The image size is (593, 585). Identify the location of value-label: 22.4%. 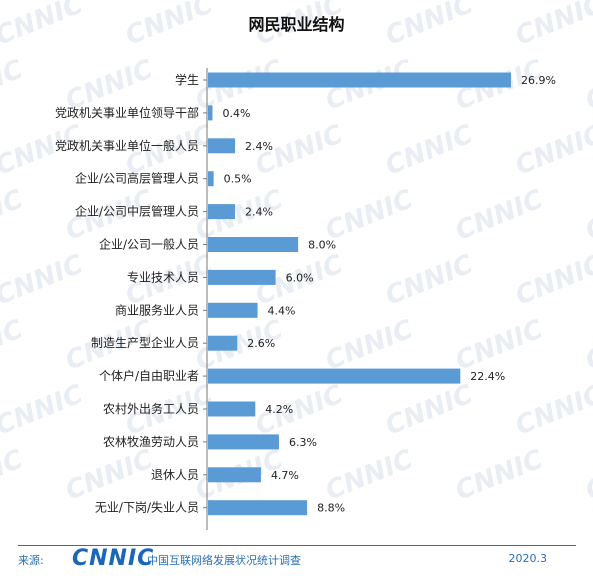
(487, 376).